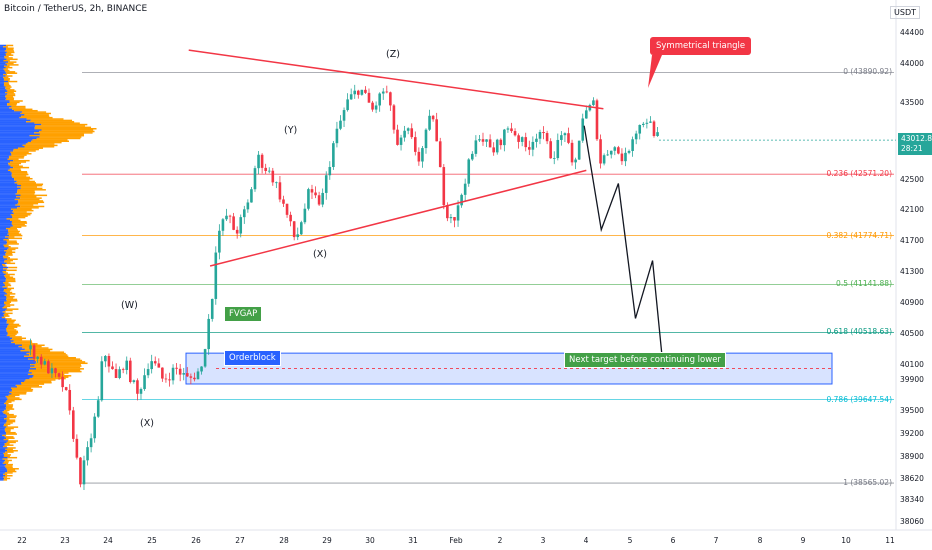 The width and height of the screenshot is (932, 550). What do you see at coordinates (398, 218) in the screenshot?
I see `triangle-lower-line` at bounding box center [398, 218].